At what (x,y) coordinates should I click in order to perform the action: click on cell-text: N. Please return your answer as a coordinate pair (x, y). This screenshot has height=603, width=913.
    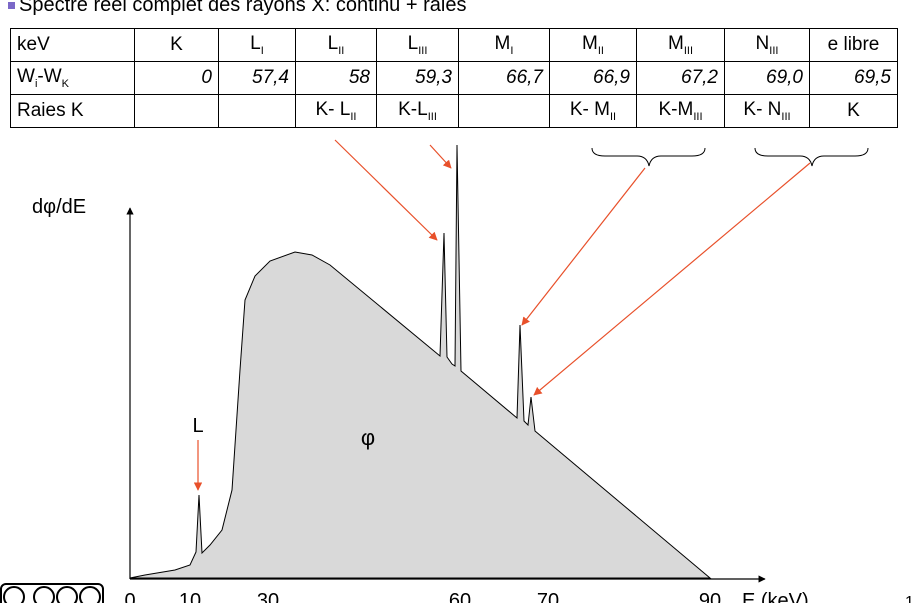
    Looking at the image, I should click on (762, 44).